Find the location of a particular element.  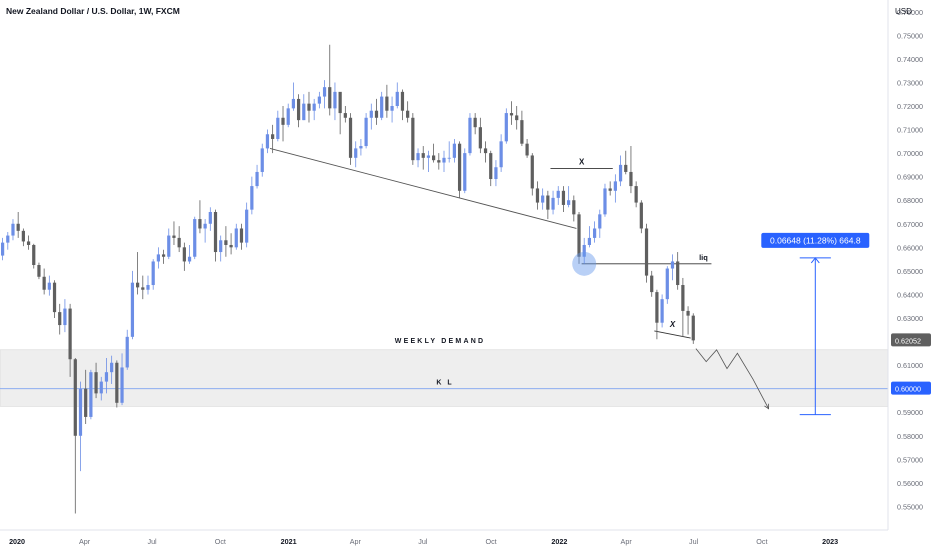

current-price-tag is located at coordinates (911, 340).